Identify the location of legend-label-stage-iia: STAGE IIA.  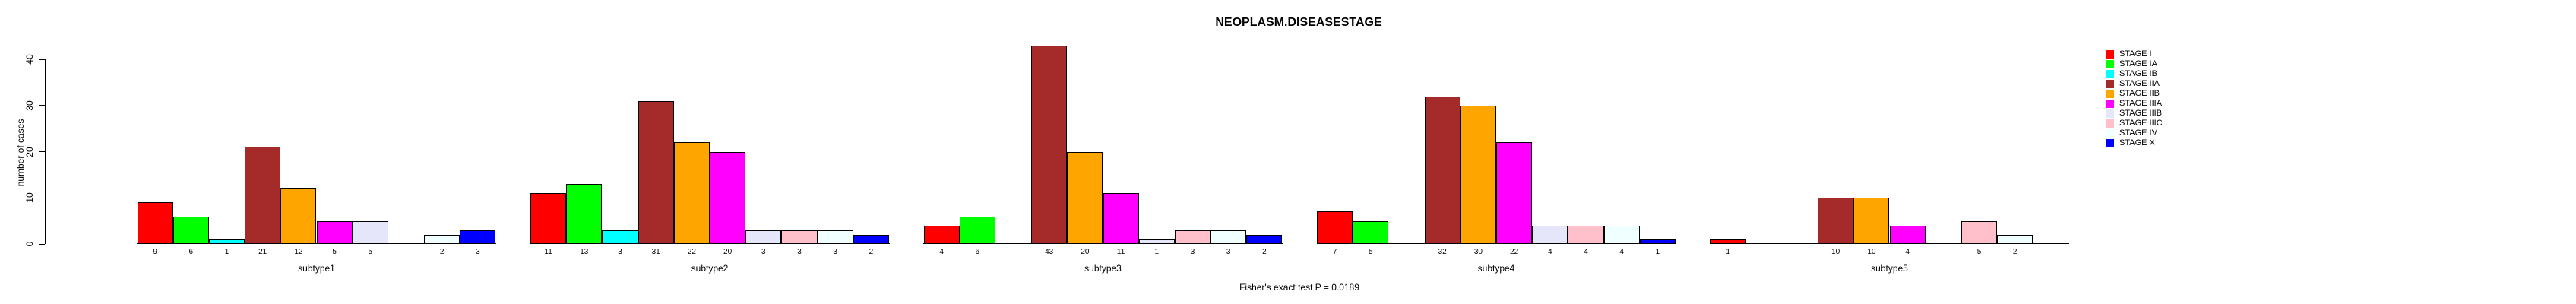
(2139, 84).